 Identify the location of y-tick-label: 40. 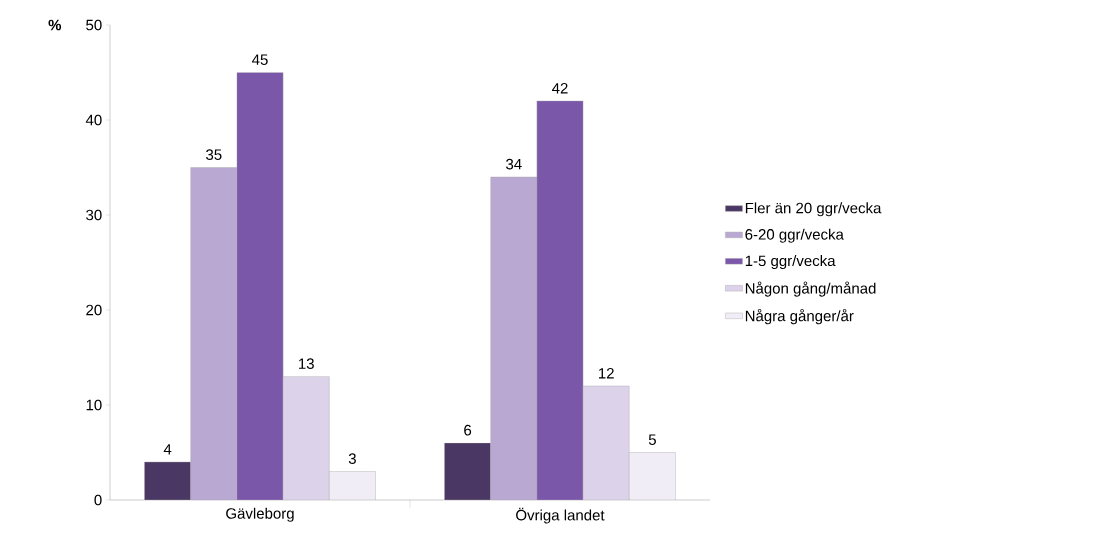
(93, 120).